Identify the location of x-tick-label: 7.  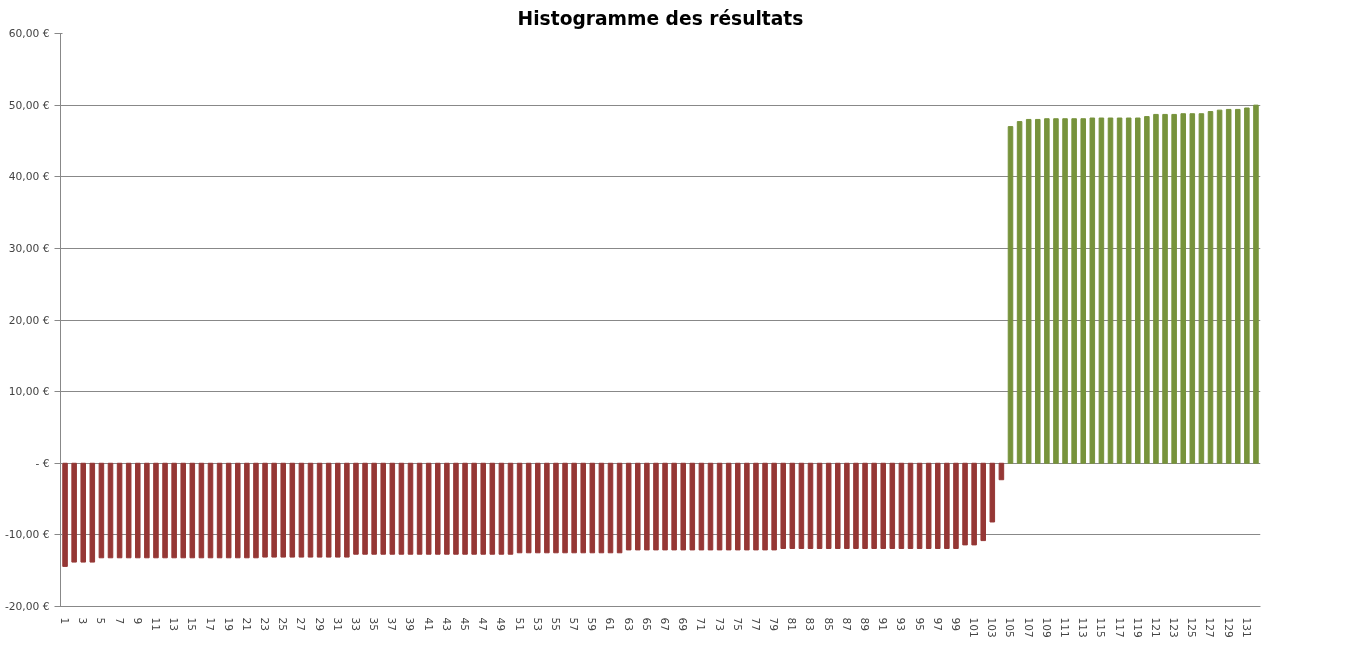
(119, 621).